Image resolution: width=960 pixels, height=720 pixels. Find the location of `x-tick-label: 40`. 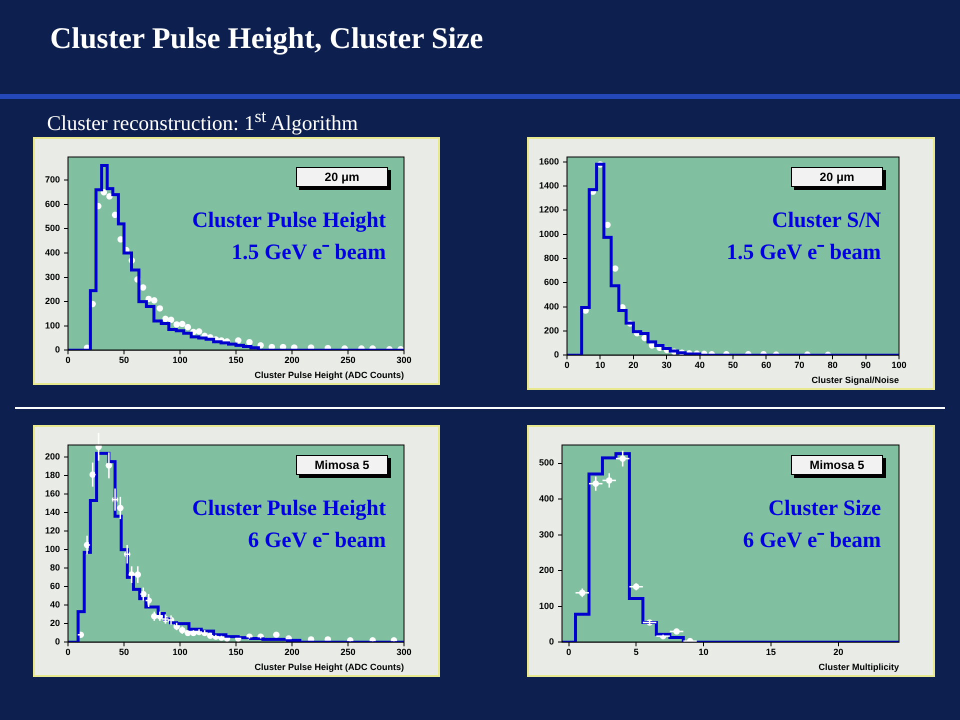

x-tick-label: 40 is located at coordinates (699, 365).